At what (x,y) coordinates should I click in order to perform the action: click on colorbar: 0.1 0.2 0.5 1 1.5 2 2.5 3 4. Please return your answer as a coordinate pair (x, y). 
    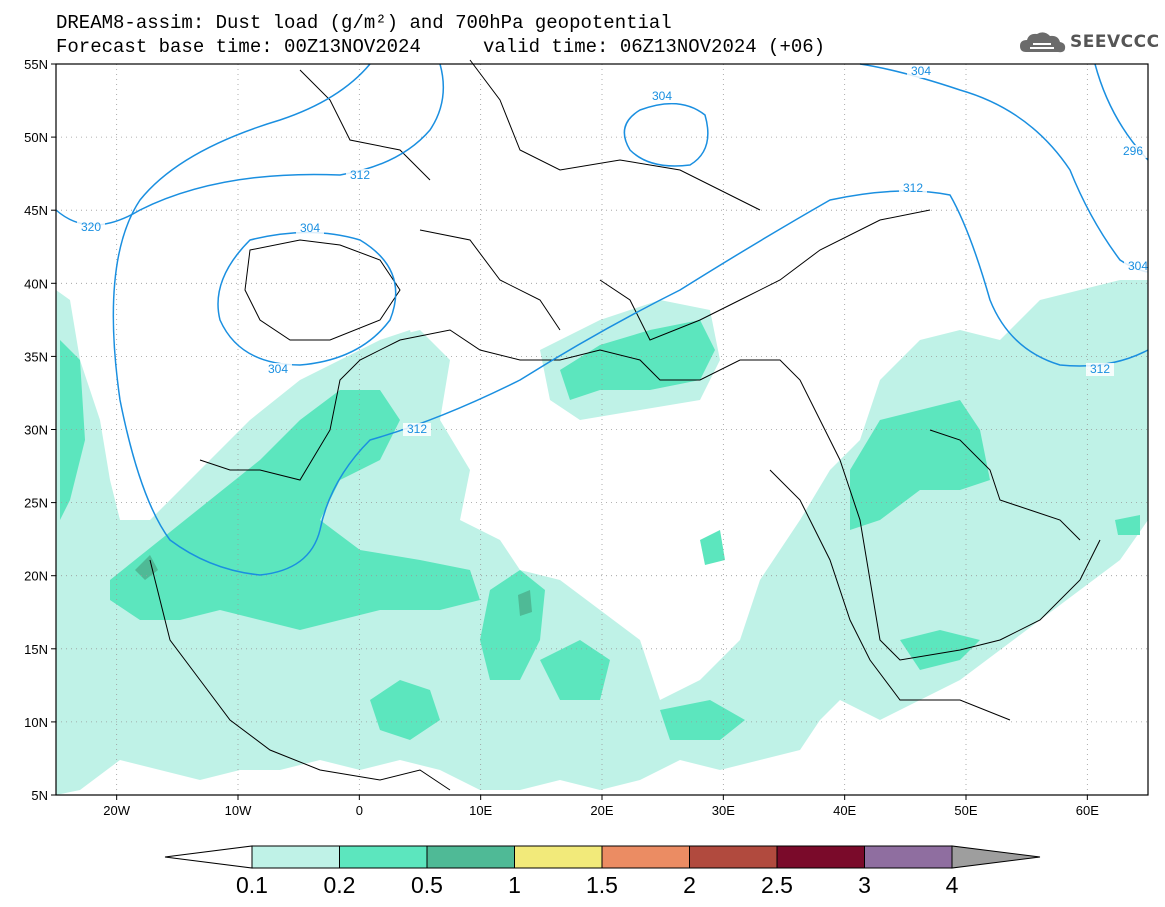
    Looking at the image, I should click on (602, 871).